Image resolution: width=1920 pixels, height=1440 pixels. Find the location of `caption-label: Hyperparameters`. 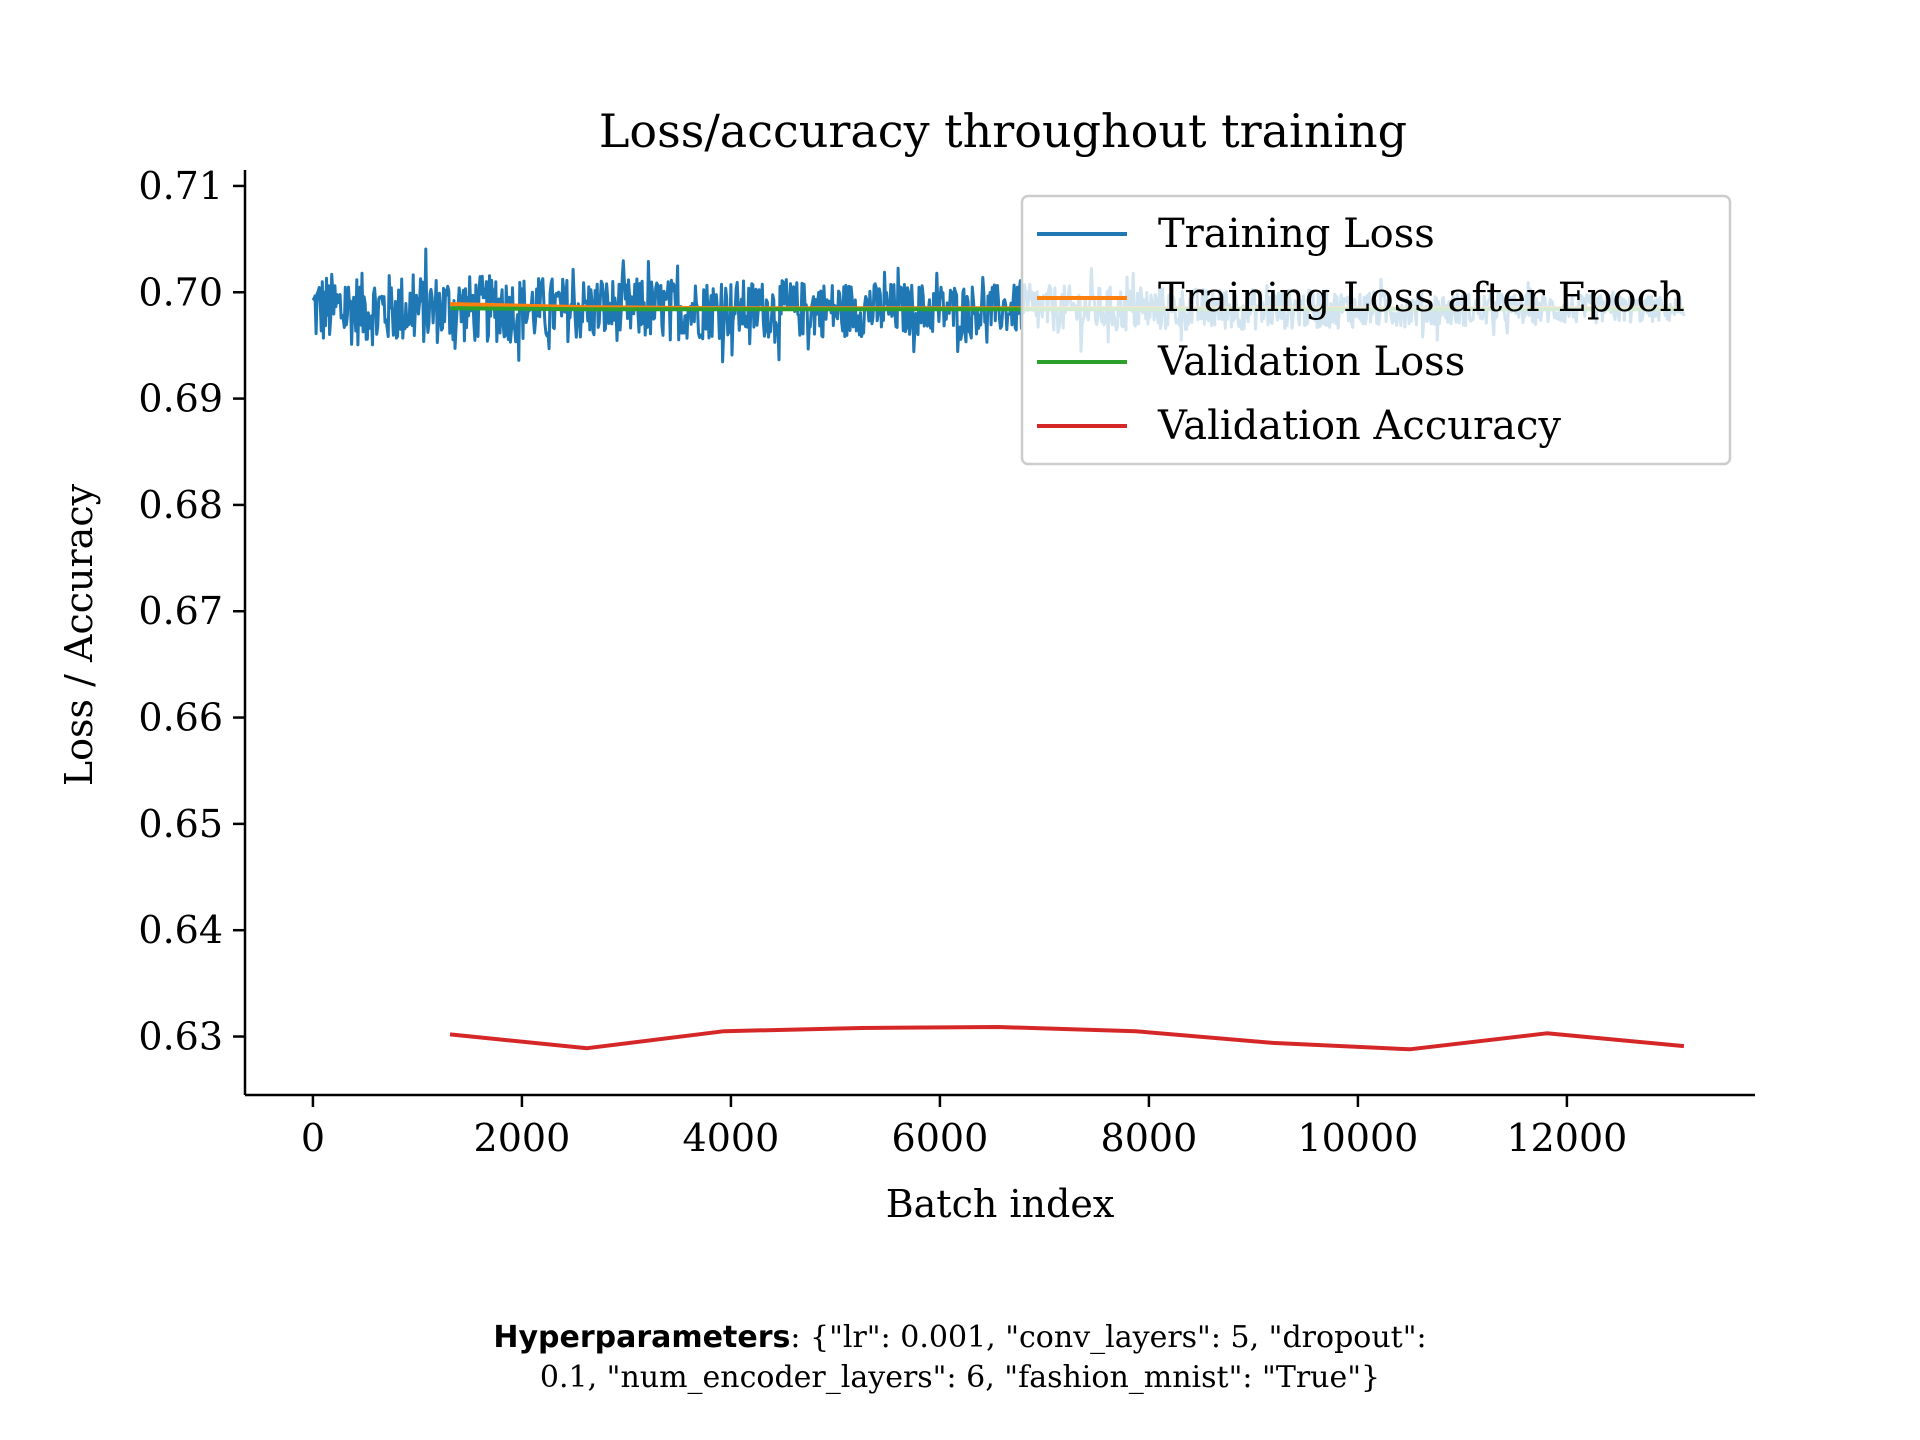

caption-label: Hyperparameters is located at coordinates (642, 1337).